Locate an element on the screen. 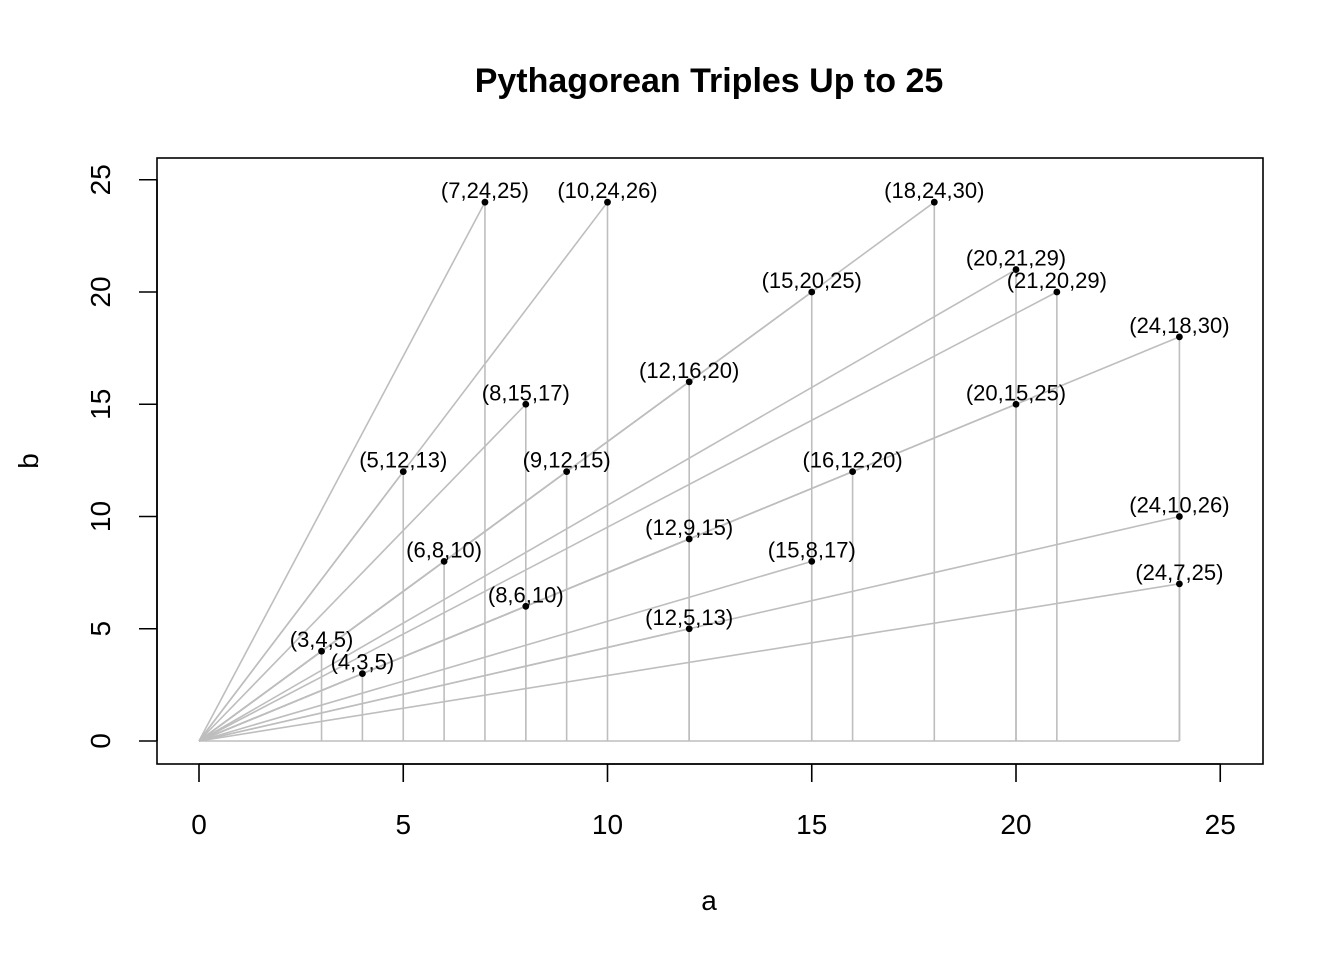 This screenshot has height=960, width=1344. x-axis-label: a is located at coordinates (709, 900).